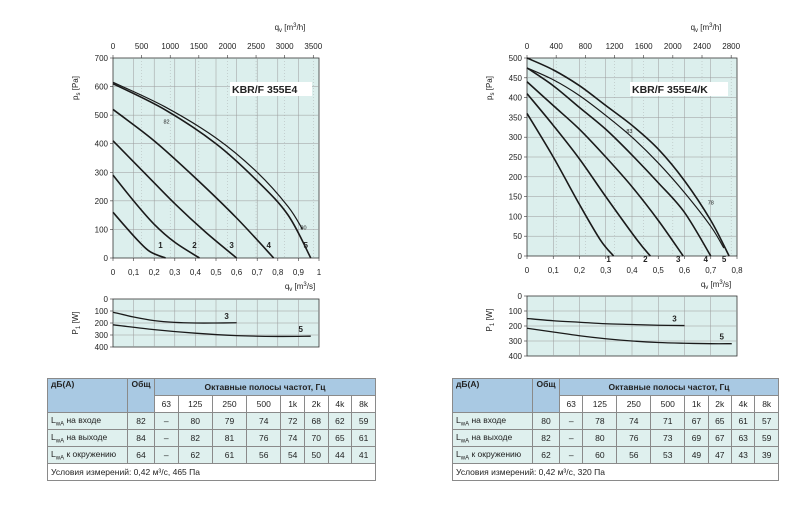  What do you see at coordinates (492, 455) in the screenshot?
I see `table-row-label: LwA к окружению` at bounding box center [492, 455].